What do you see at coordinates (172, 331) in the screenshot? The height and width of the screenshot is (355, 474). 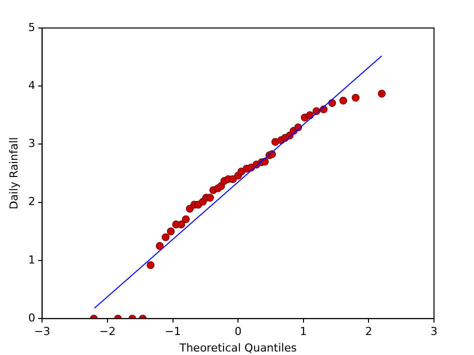 I see `x-tick-label: −1` at bounding box center [172, 331].